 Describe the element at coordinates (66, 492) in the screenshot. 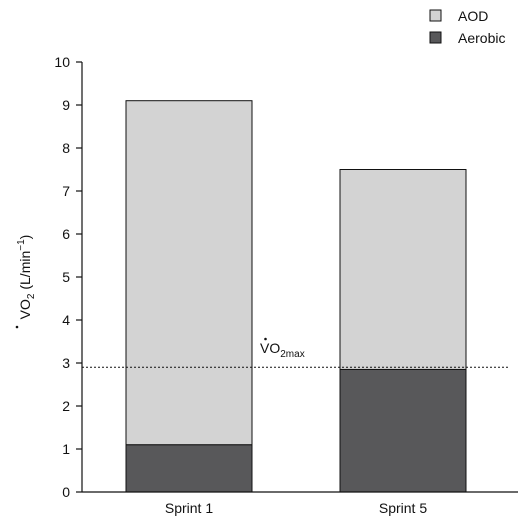

I see `y-tick-label-0: 0` at that location.